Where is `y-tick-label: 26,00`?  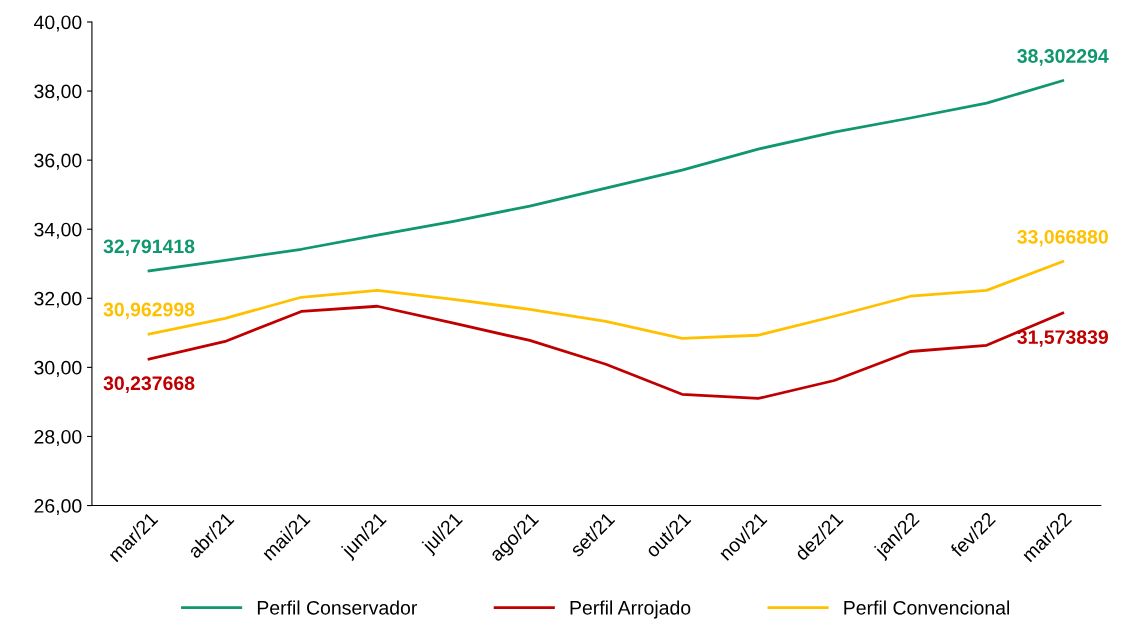
y-tick-label: 26,00 is located at coordinates (58, 507).